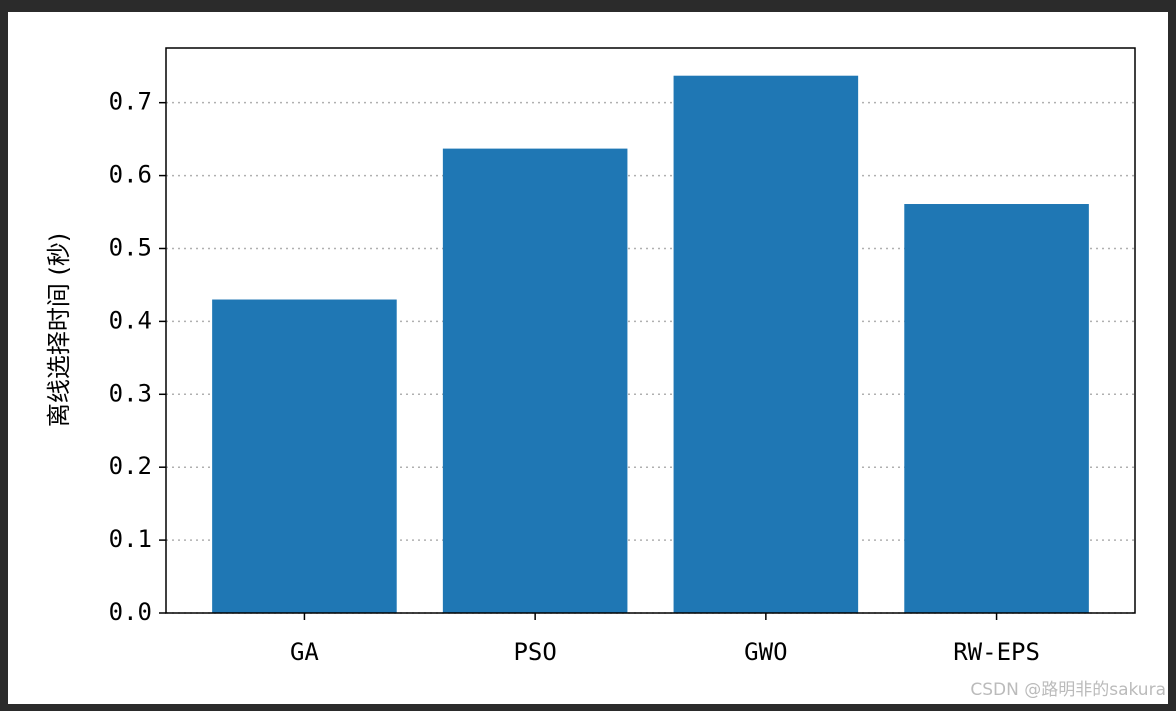  Describe the element at coordinates (996, 652) in the screenshot. I see `x-tick-label: RW-EPS` at that location.